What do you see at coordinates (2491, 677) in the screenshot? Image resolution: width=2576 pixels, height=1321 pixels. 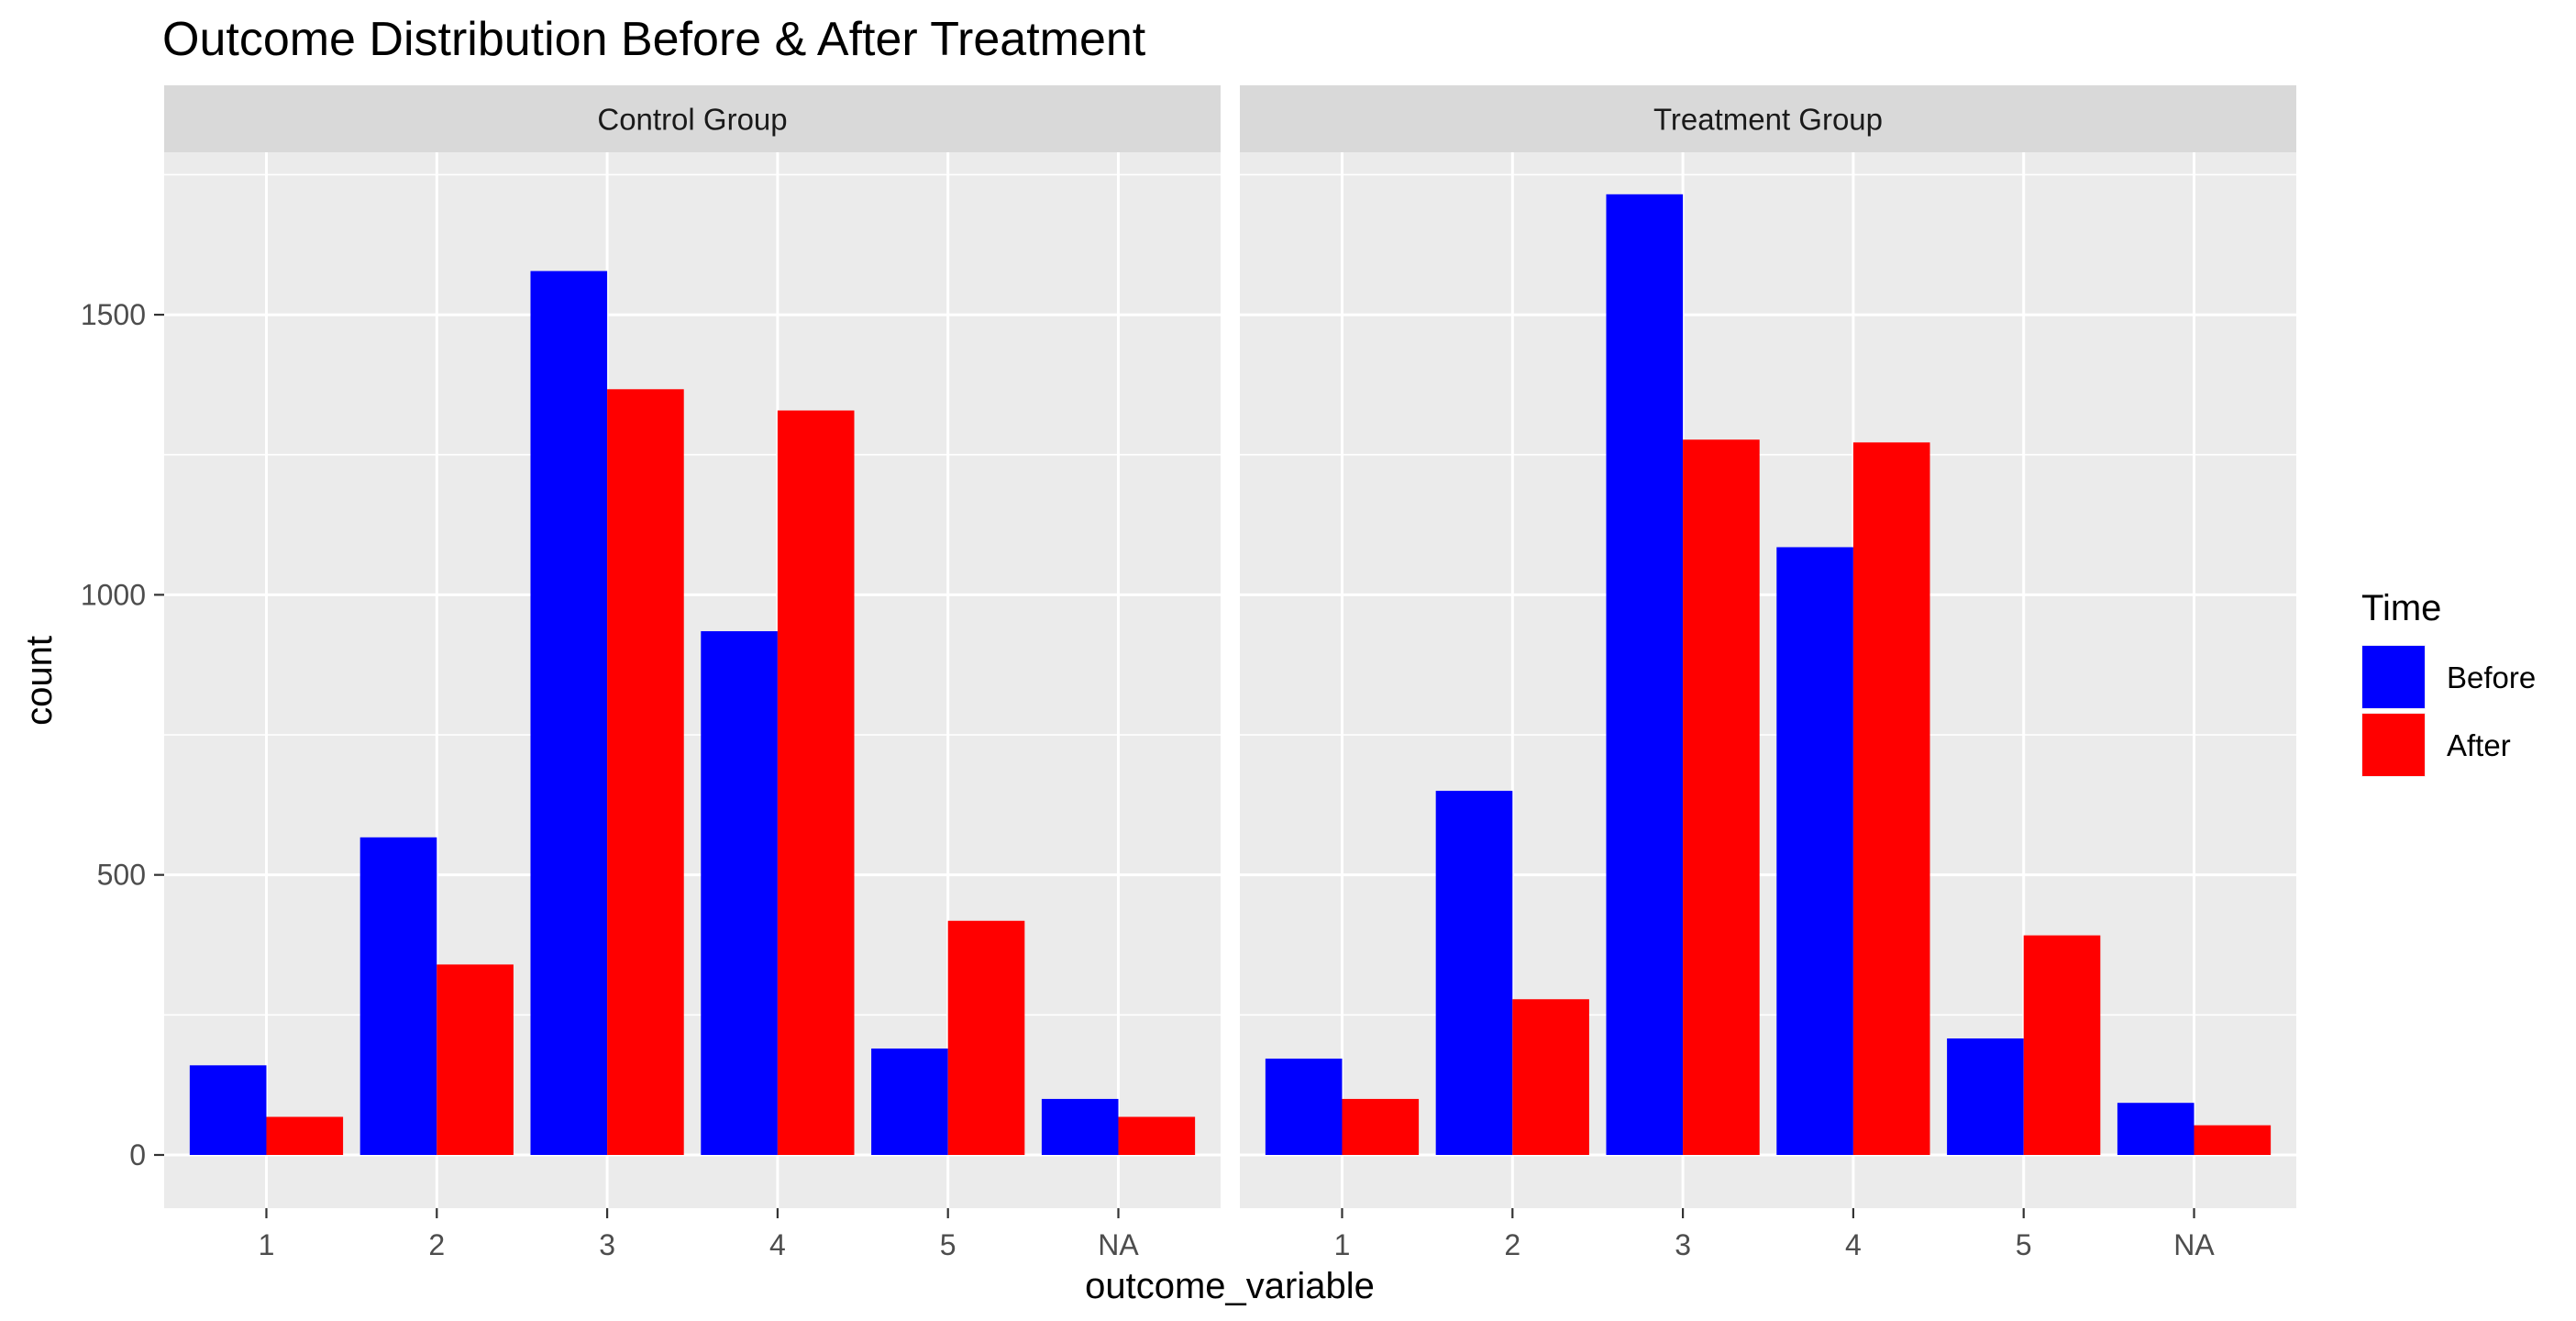 I see `legend-label: Before` at bounding box center [2491, 677].